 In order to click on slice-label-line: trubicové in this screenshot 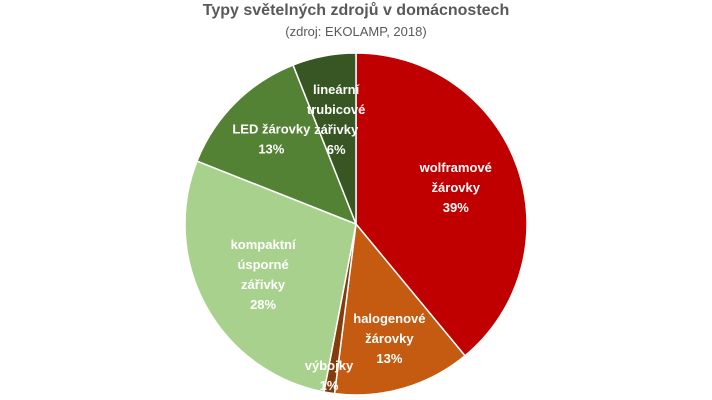, I will do `click(336, 109)`.